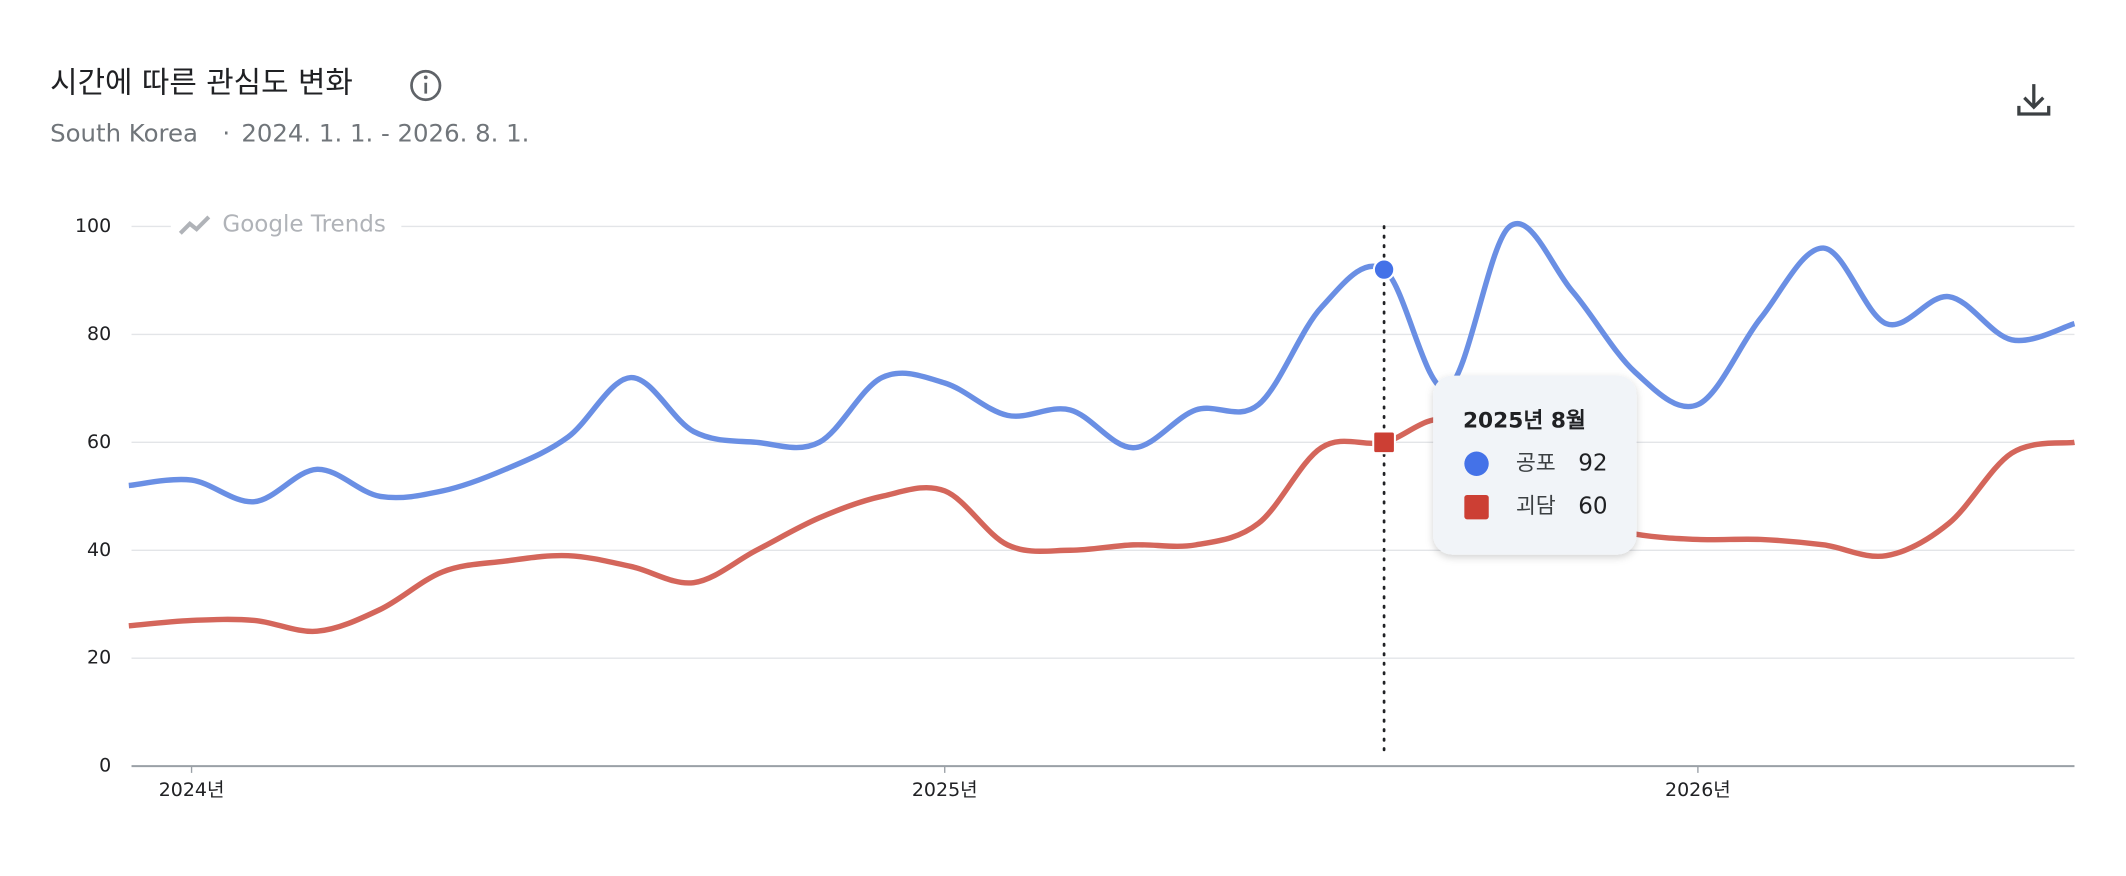 The height and width of the screenshot is (876, 2126). I want to click on legend-label: 공포, so click(1536, 463).